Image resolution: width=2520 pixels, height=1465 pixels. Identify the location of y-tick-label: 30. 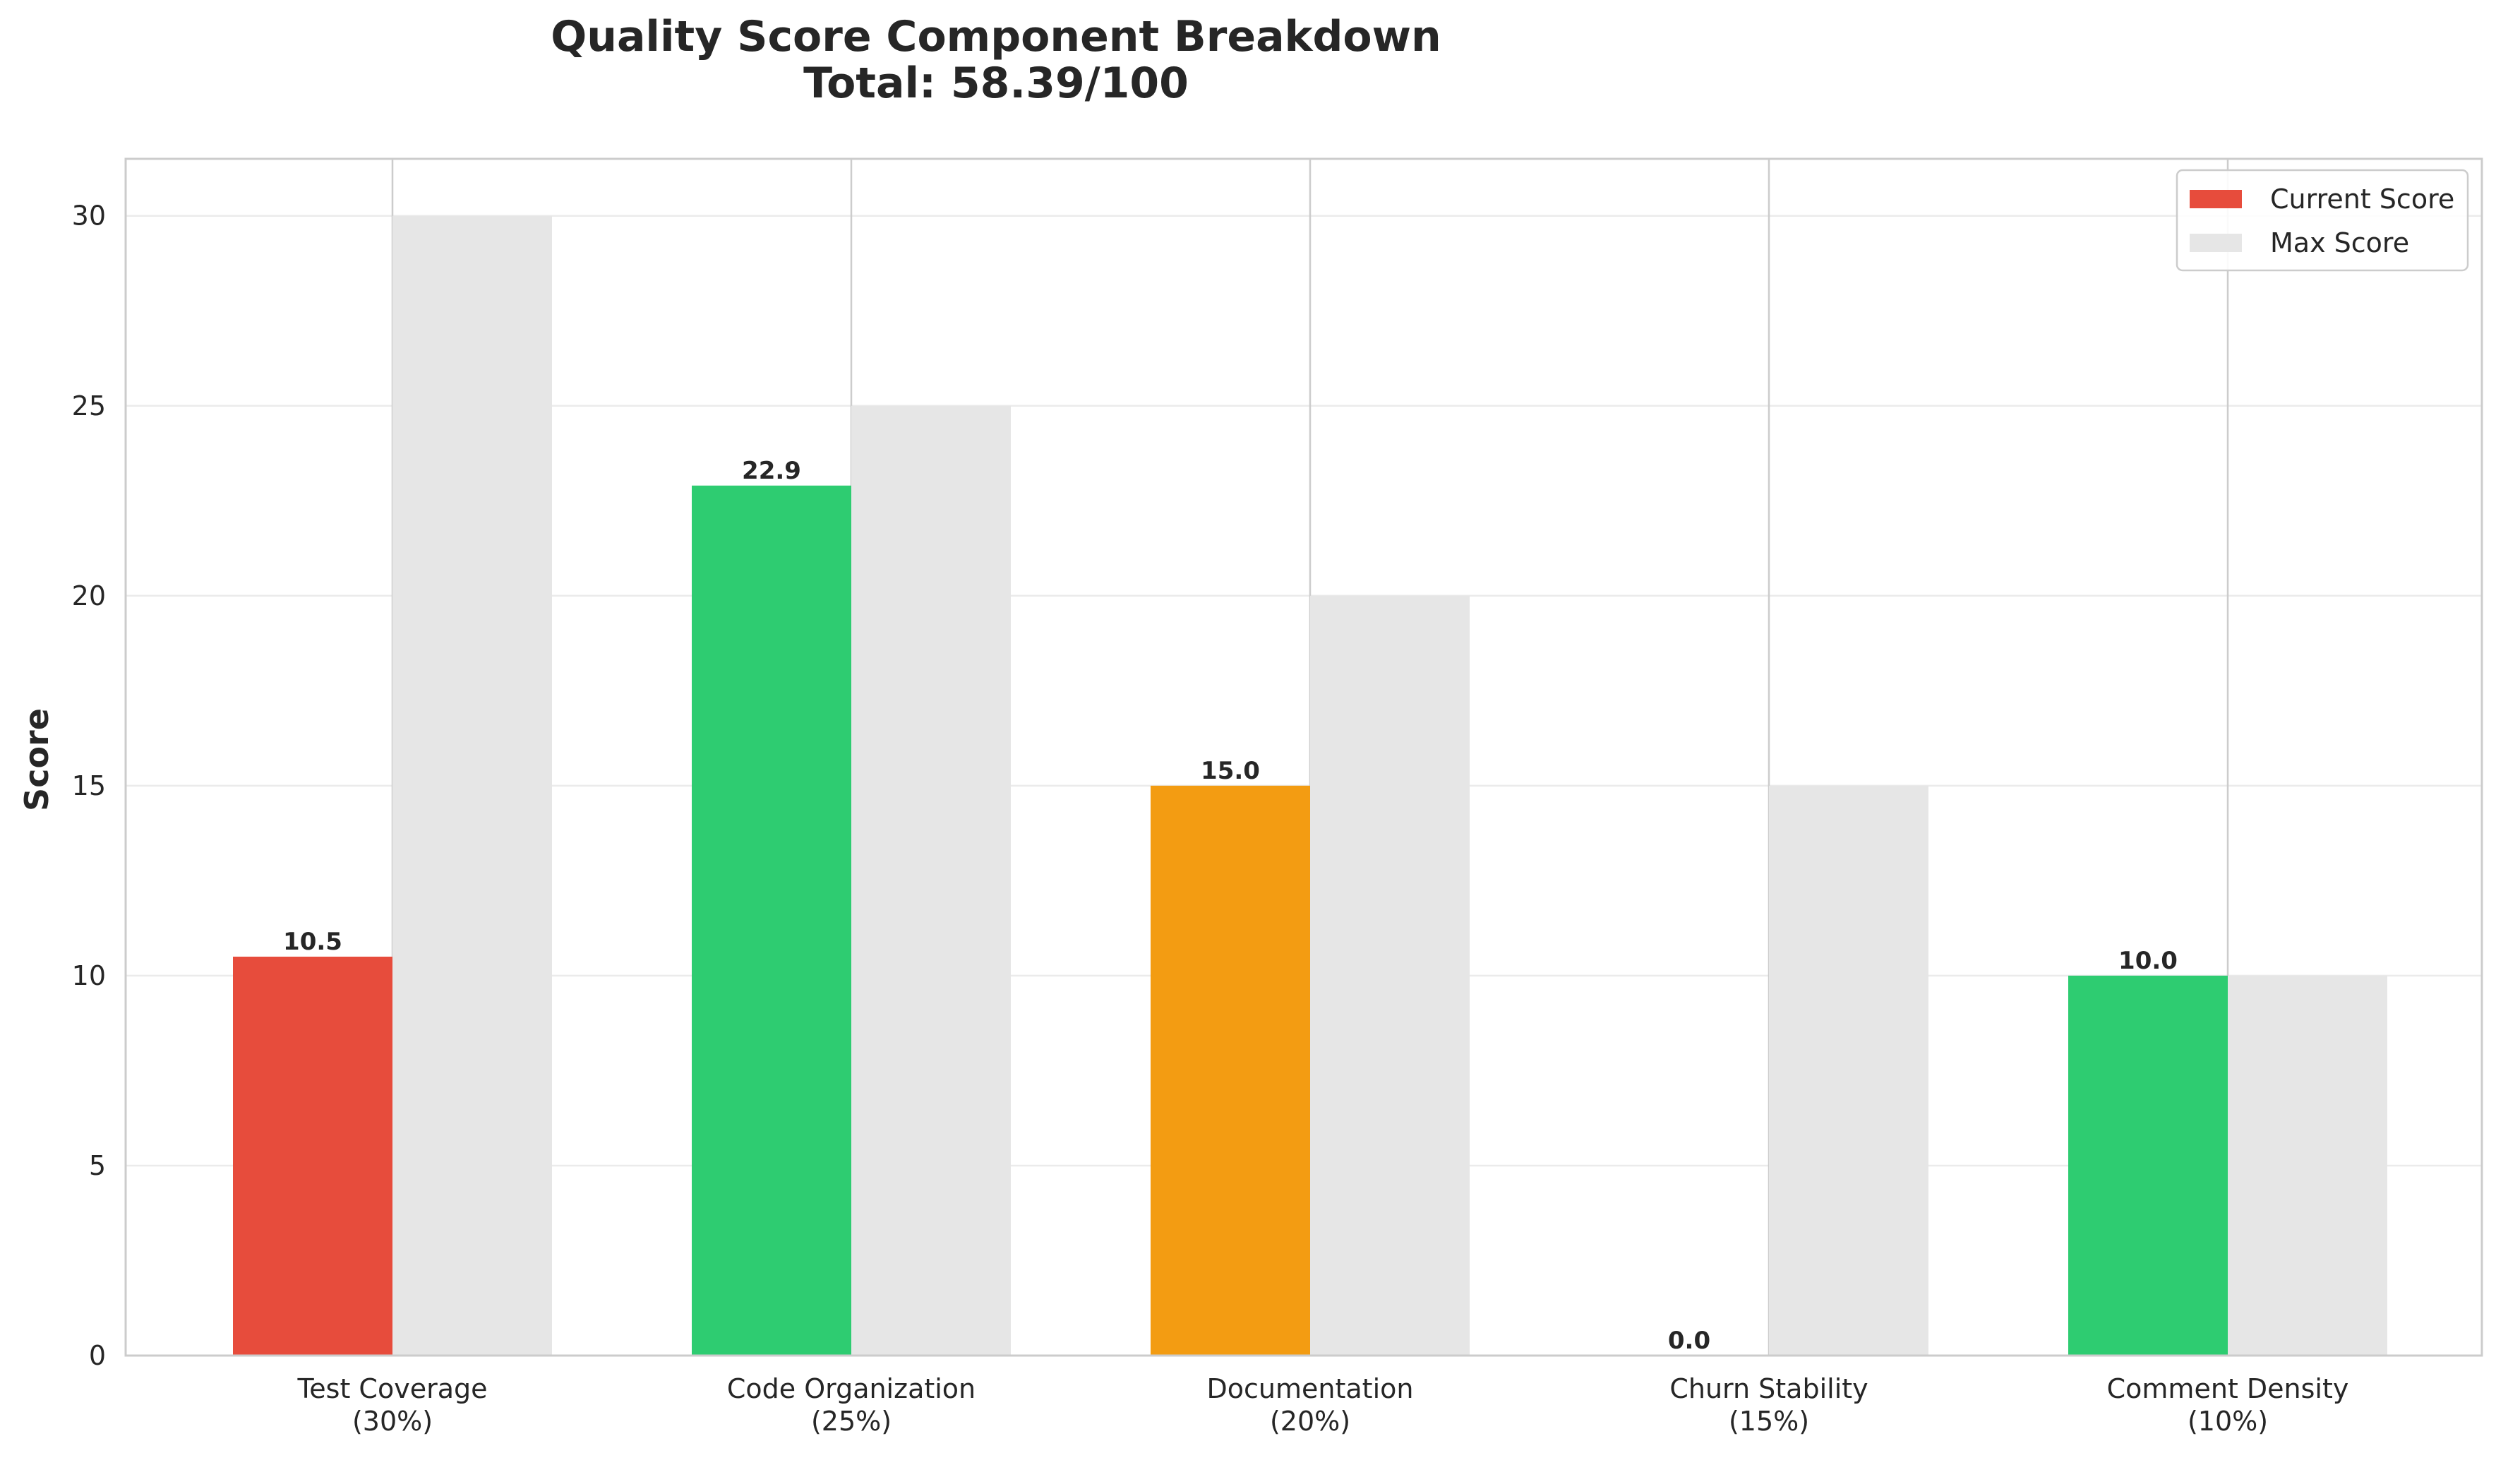
(89, 216).